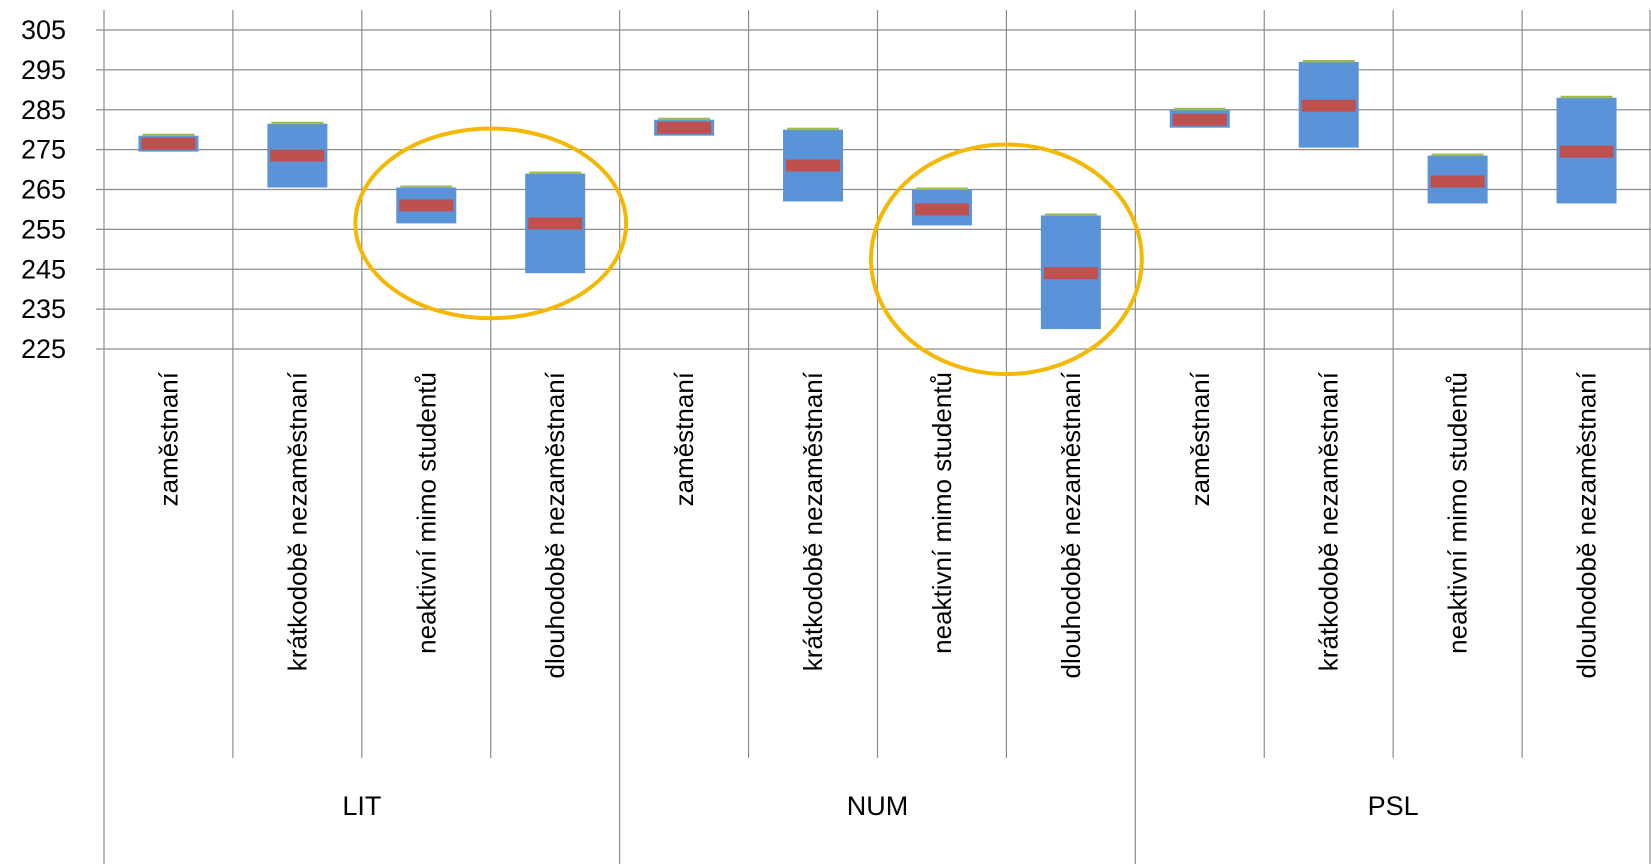 The image size is (1651, 864). Describe the element at coordinates (748, 251) in the screenshot. I see `highlight-ellipses` at that location.